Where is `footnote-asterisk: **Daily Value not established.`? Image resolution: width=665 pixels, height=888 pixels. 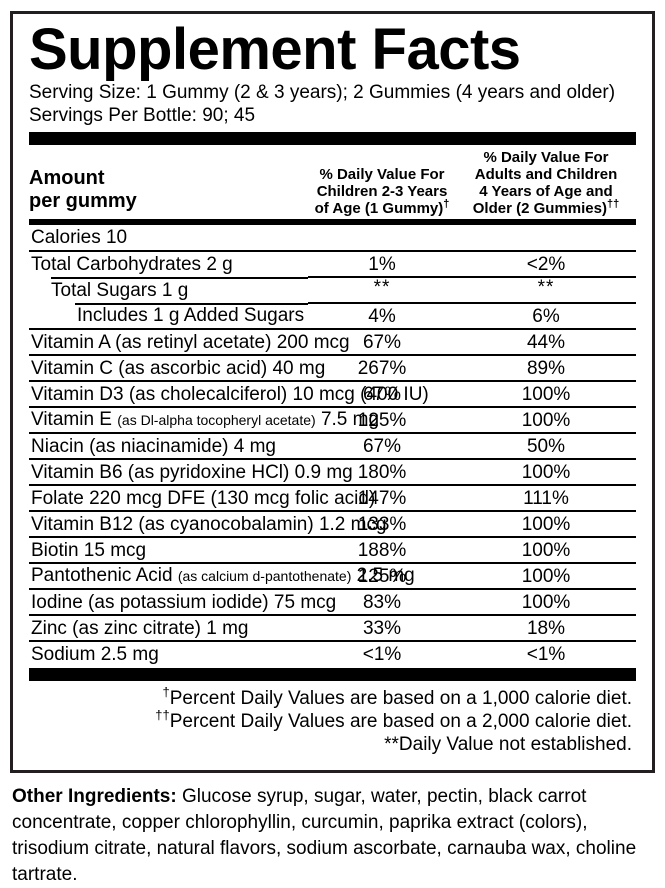
footnote-asterisk: **Daily Value not established. is located at coordinates (508, 744).